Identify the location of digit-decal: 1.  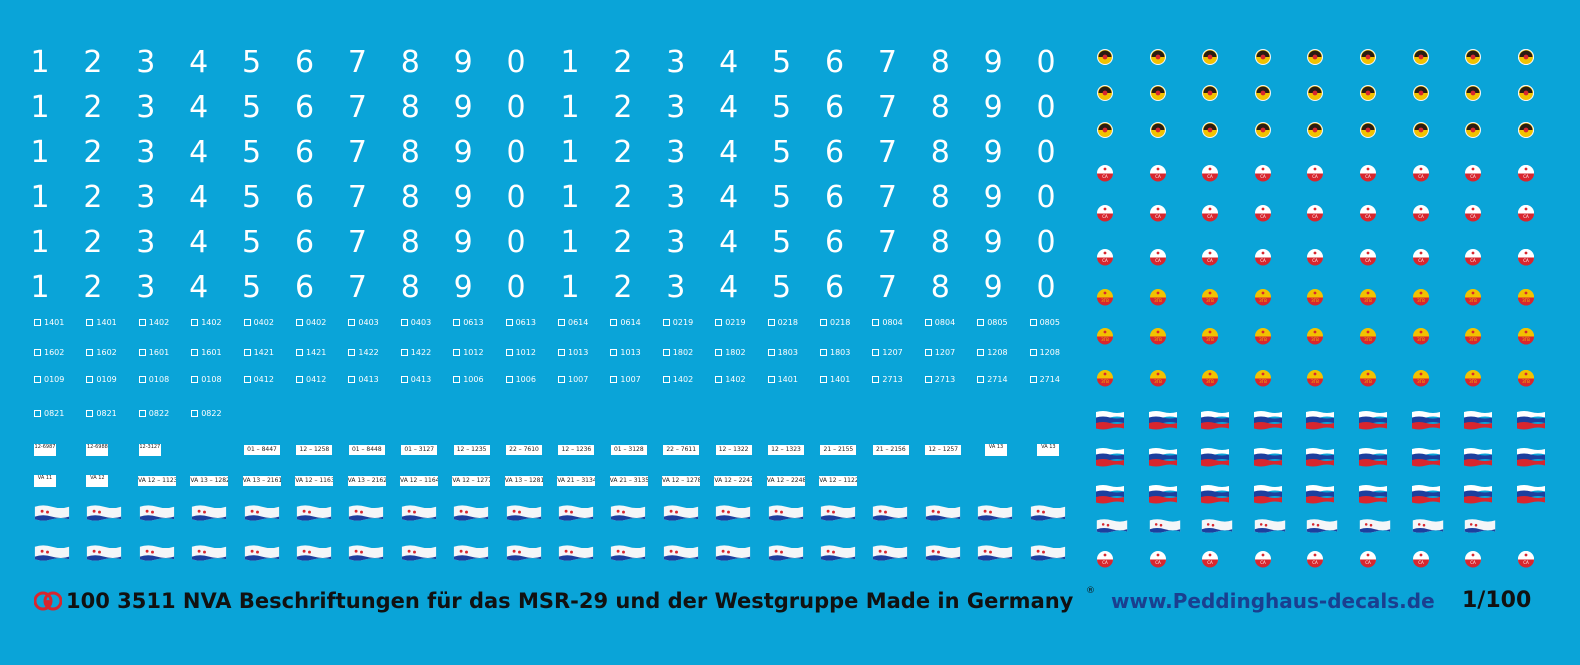
(40, 242).